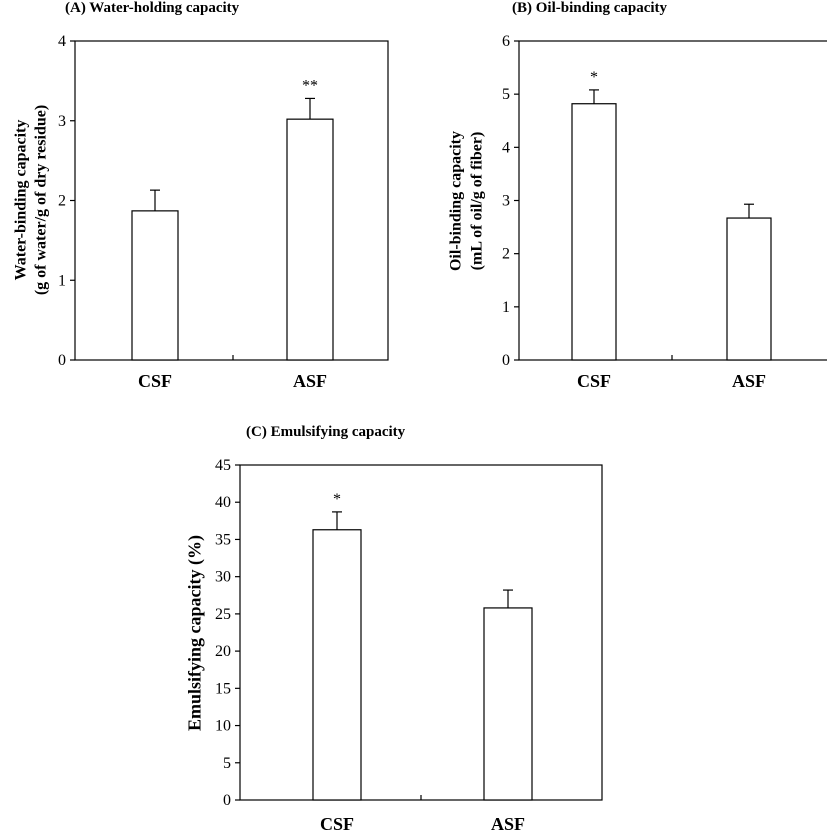 Image resolution: width=827 pixels, height=835 pixels. What do you see at coordinates (310, 85) in the screenshot?
I see `significance-marker: **` at bounding box center [310, 85].